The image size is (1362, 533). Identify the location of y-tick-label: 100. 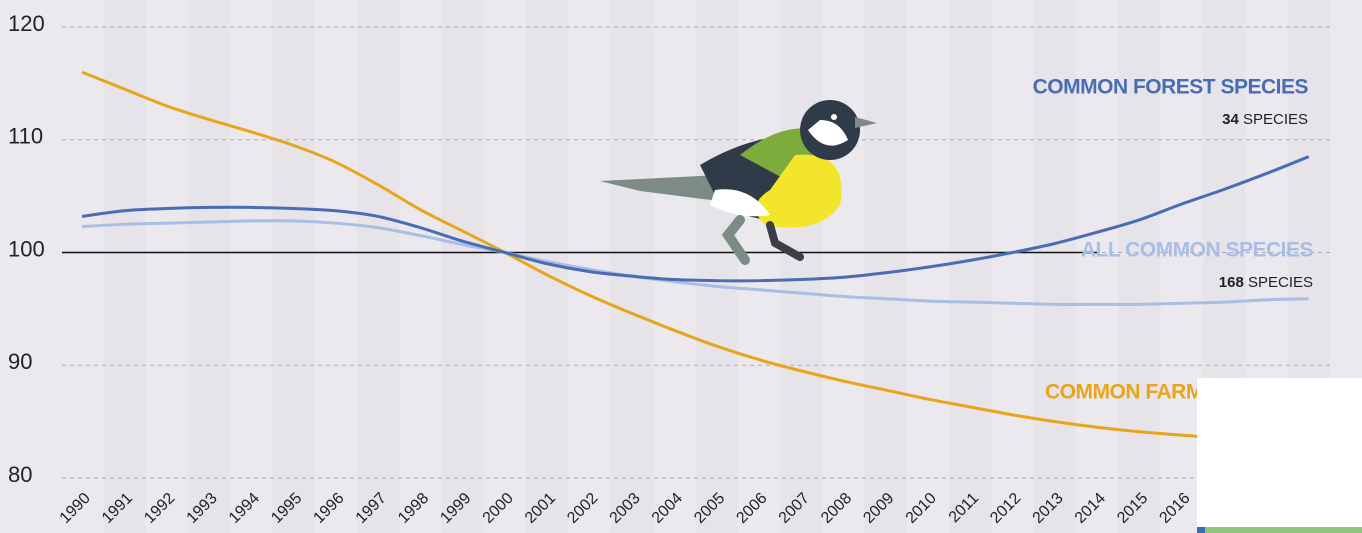
(26, 248).